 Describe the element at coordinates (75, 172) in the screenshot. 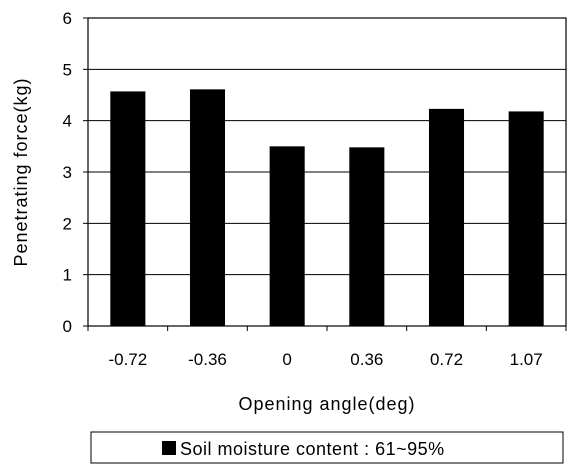

I see `y-axis-ticks: 0 1 2 3 4 5 6` at that location.